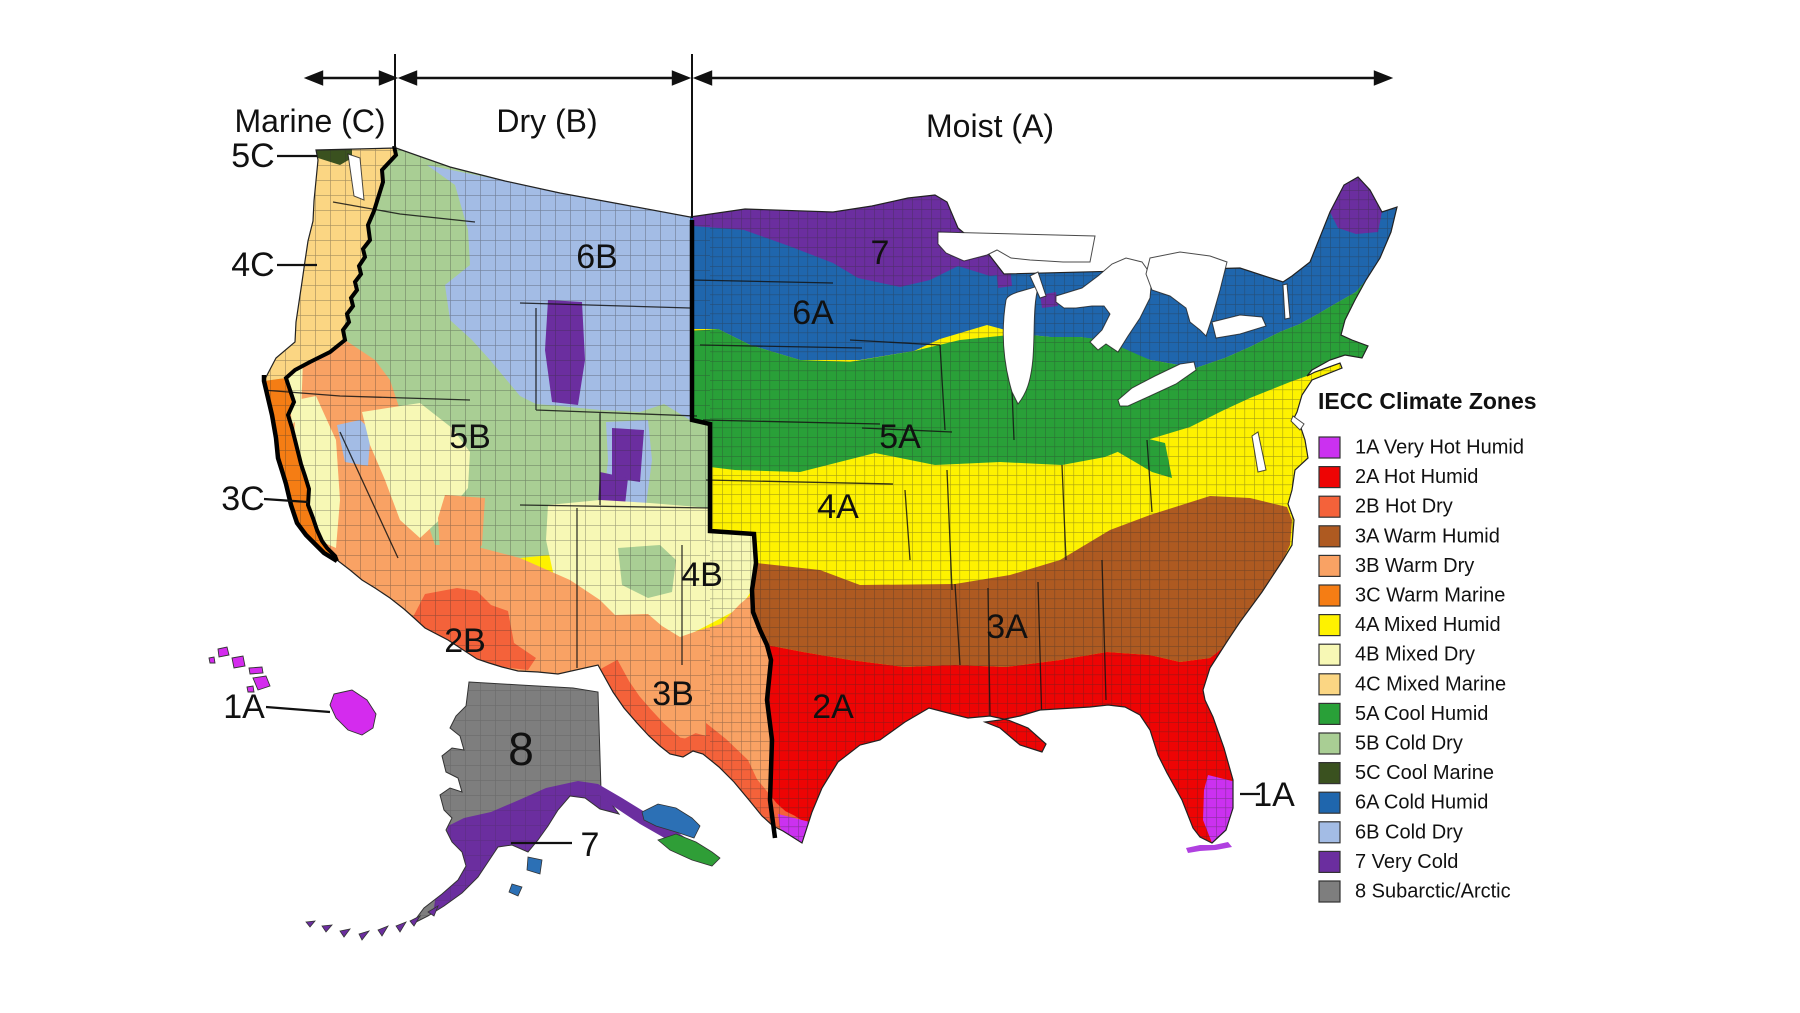  Describe the element at coordinates (1414, 566) in the screenshot. I see `svg-text: 3B Warm Dry` at that location.